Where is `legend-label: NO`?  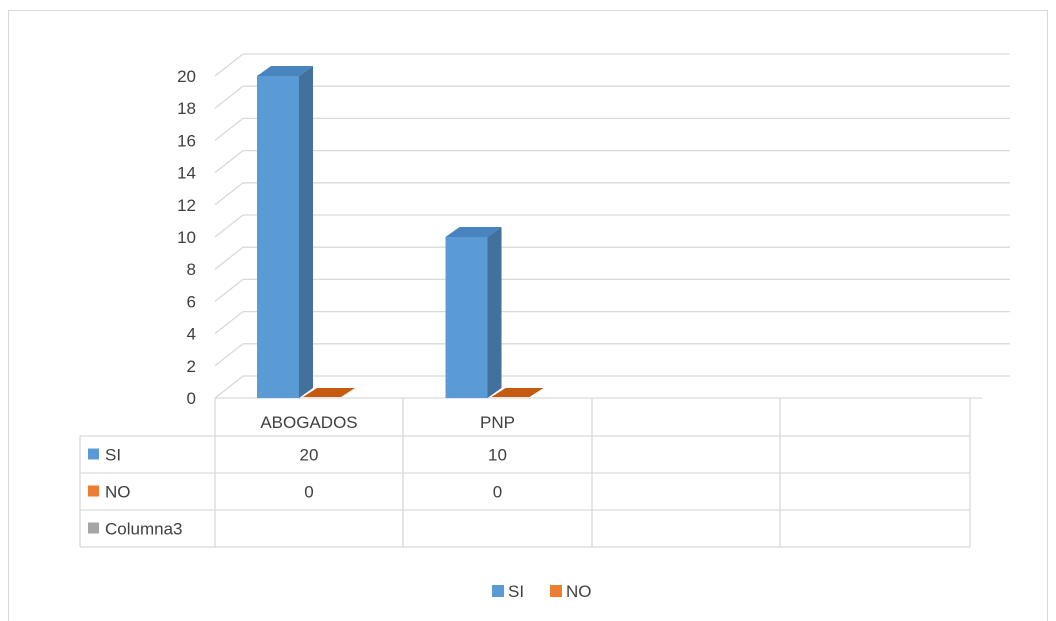
legend-label: NO is located at coordinates (579, 591).